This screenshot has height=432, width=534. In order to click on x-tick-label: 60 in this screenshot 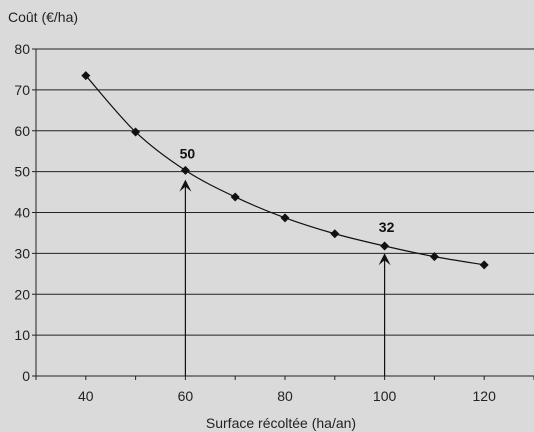, I will do `click(186, 396)`.